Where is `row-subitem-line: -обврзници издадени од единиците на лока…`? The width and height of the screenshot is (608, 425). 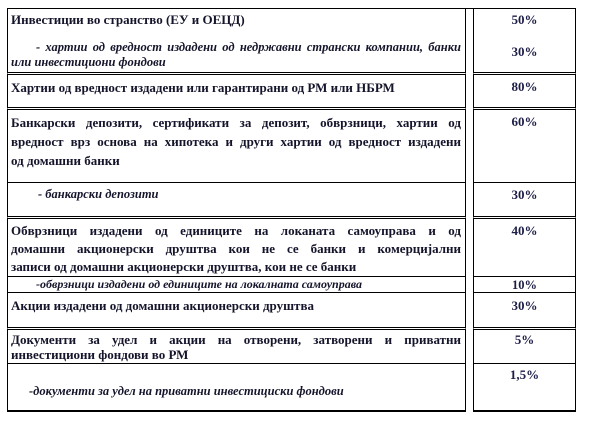 row-subitem-line: -обврзници издадени од единиците на лока… is located at coordinates (199, 284).